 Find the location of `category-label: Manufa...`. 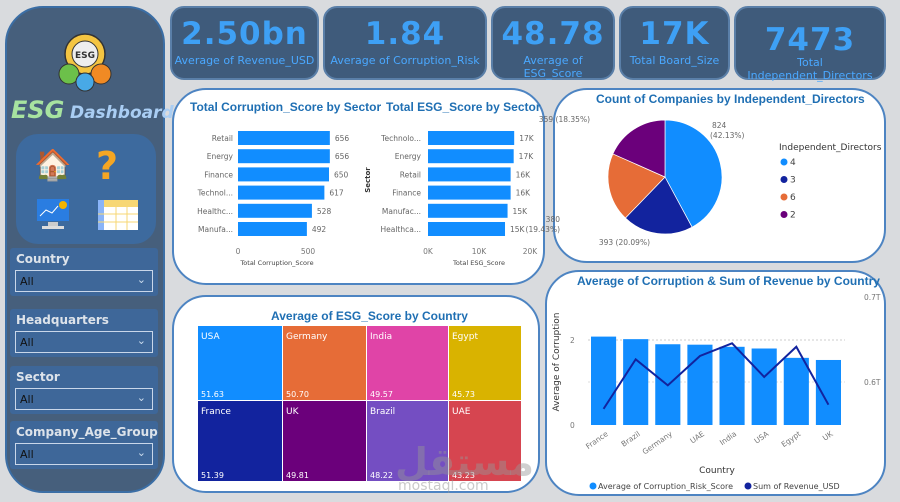

category-label: Manufa... is located at coordinates (215, 229).